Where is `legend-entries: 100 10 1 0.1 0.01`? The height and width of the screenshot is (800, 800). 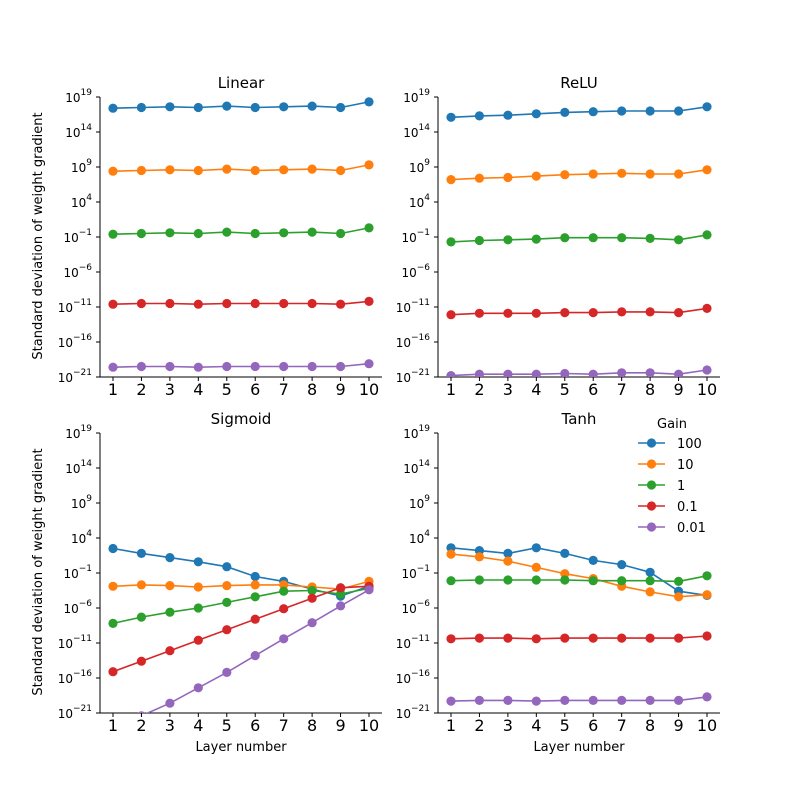
legend-entries: 100 10 1 0.1 0.01 is located at coordinates (672, 486).